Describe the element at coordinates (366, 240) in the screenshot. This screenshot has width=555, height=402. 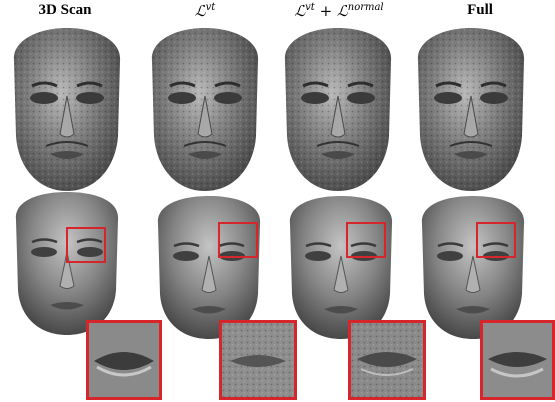
I see `roi-box-vt-normal` at that location.